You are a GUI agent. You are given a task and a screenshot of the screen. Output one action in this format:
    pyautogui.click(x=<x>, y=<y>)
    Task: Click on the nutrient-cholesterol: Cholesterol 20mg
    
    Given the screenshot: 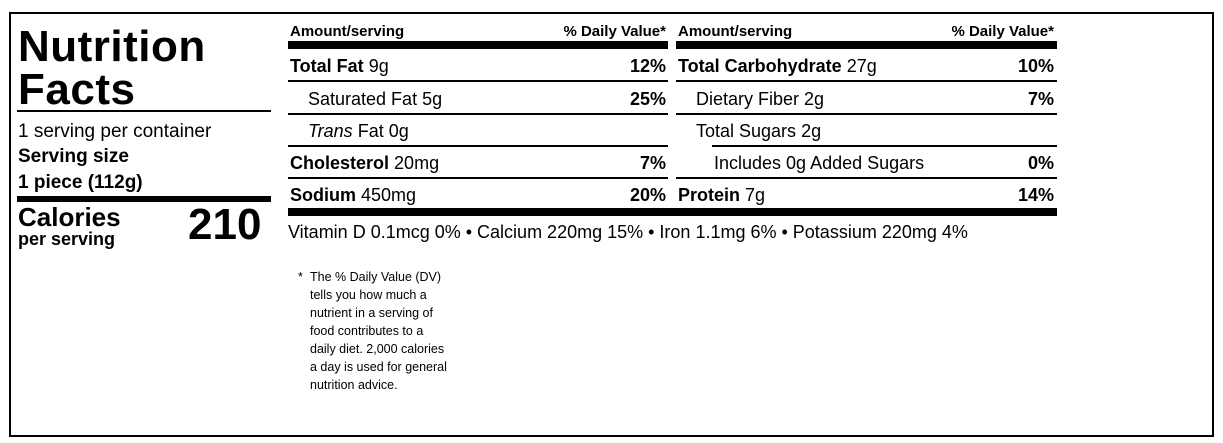 What is the action you would take?
    pyautogui.click(x=364, y=163)
    